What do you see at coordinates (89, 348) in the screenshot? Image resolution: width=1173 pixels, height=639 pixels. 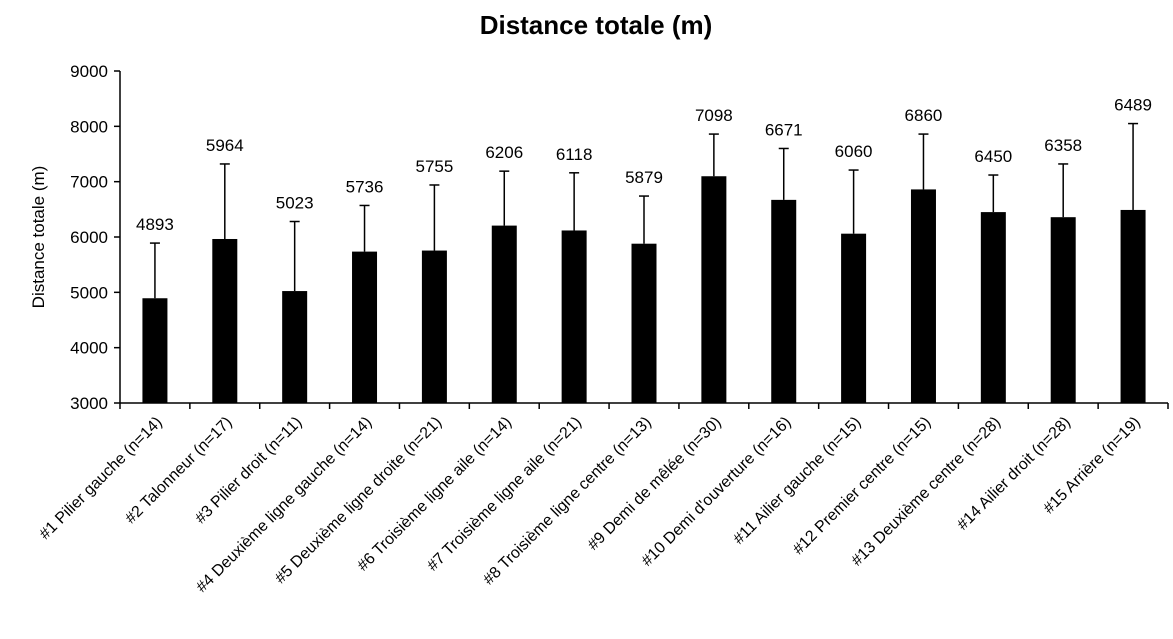 I see `y-tick-label: 4000` at bounding box center [89, 348].